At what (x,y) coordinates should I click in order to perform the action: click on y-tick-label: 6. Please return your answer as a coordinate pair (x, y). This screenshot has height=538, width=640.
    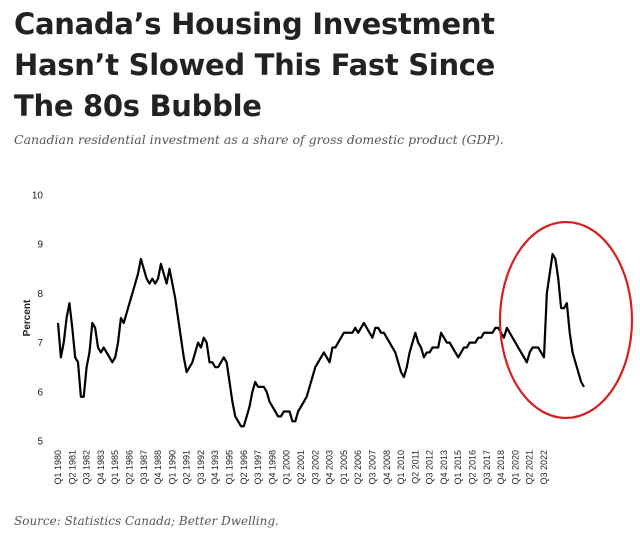
    Looking at the image, I should click on (40, 392).